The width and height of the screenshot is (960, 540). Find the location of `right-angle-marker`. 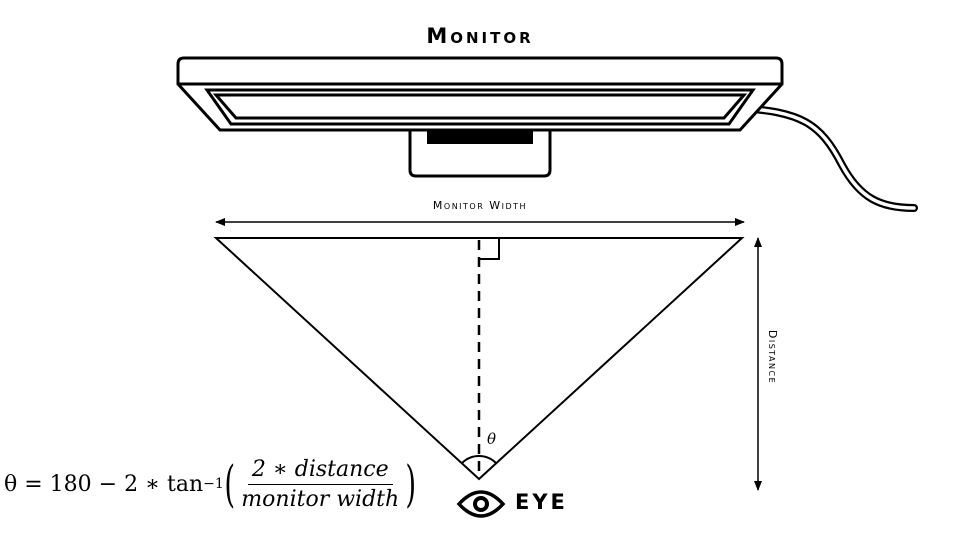

right-angle-marker is located at coordinates (489, 249).